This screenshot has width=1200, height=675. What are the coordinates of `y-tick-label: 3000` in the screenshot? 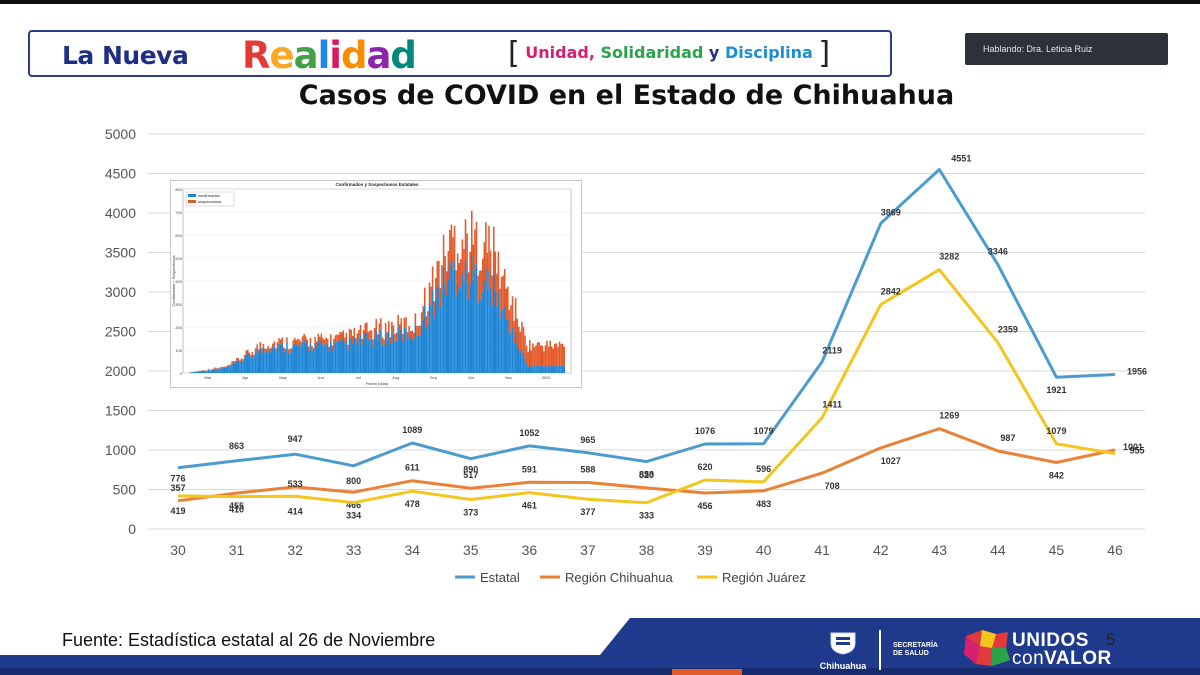 It's located at (120, 292).